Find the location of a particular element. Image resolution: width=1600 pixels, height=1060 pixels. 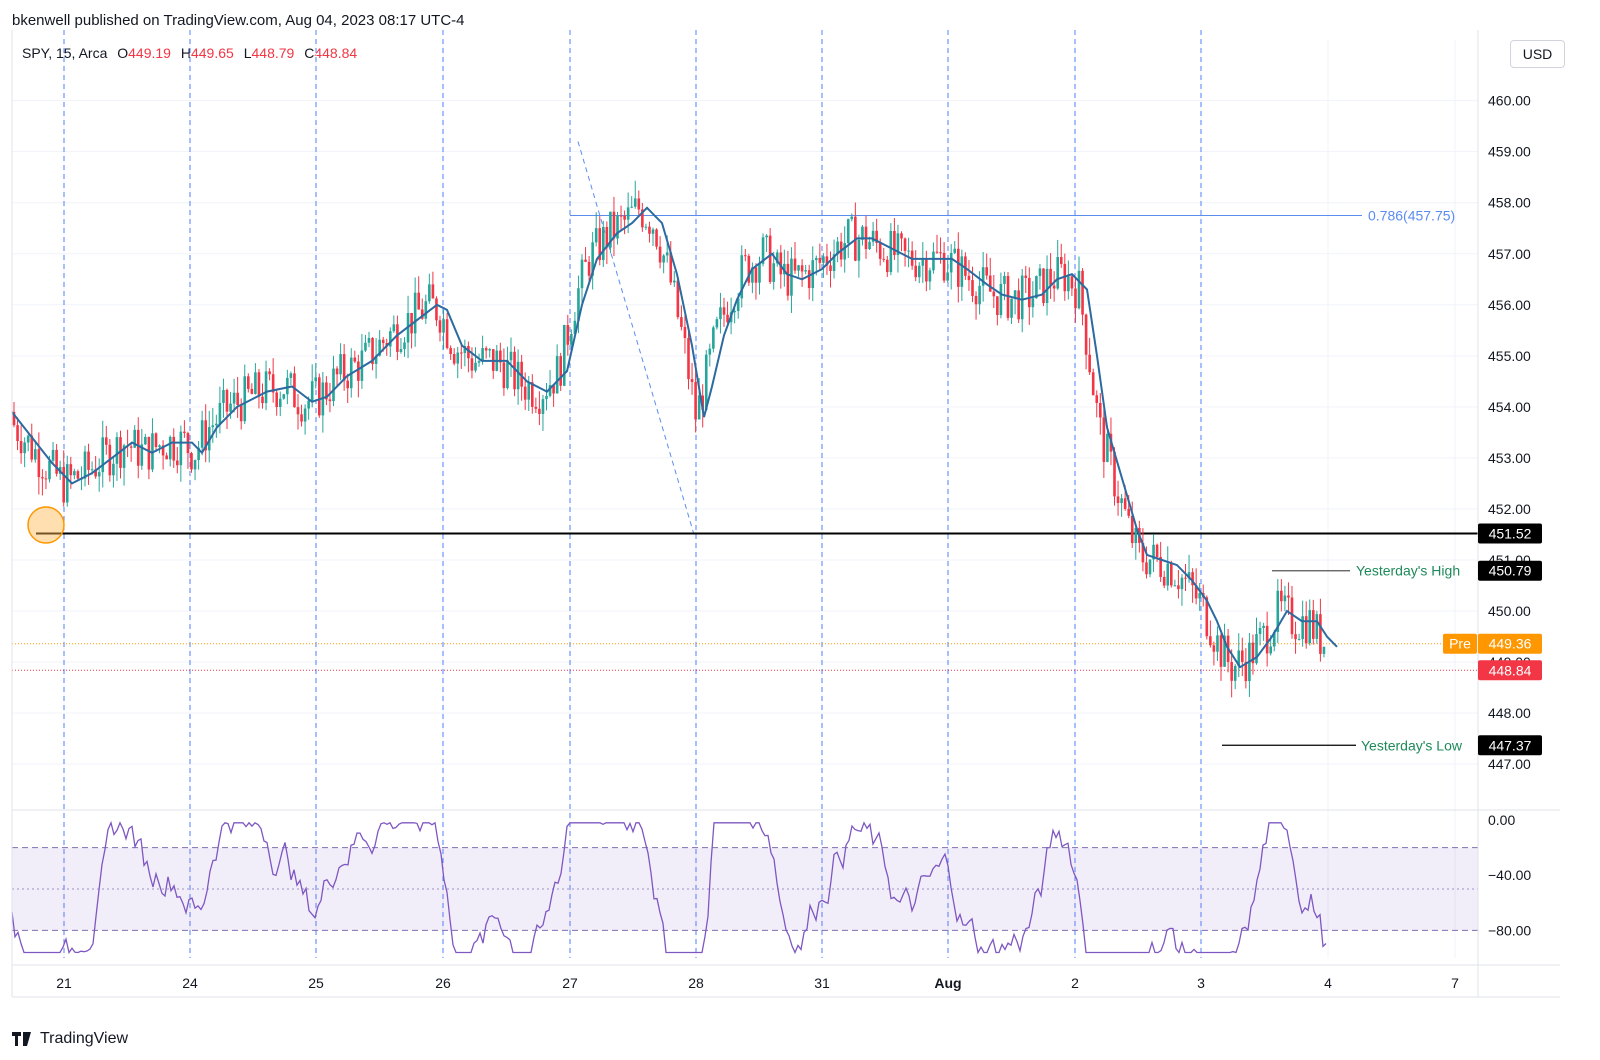

currency-button: USD is located at coordinates (1537, 54).